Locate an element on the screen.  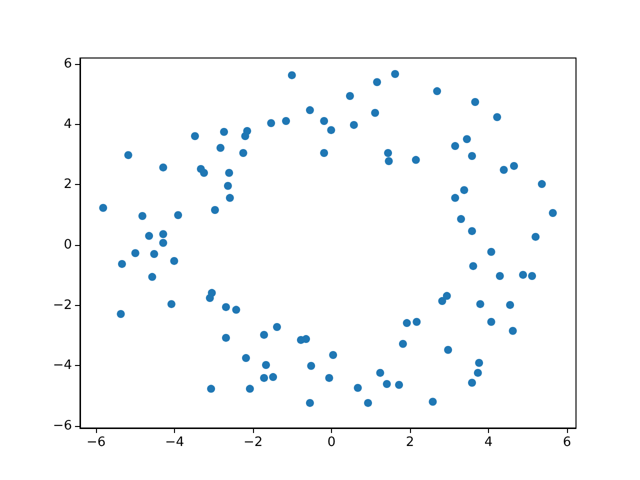
y-tick-label: 4 is located at coordinates (68, 124).